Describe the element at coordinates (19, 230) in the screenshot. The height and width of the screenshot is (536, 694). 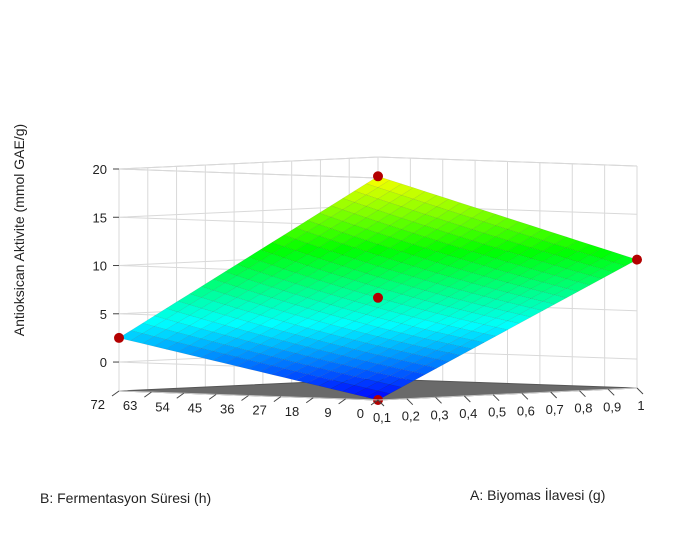
I see `z-axis-label: Antioksican Aktivite (mmol GAE/g)` at that location.